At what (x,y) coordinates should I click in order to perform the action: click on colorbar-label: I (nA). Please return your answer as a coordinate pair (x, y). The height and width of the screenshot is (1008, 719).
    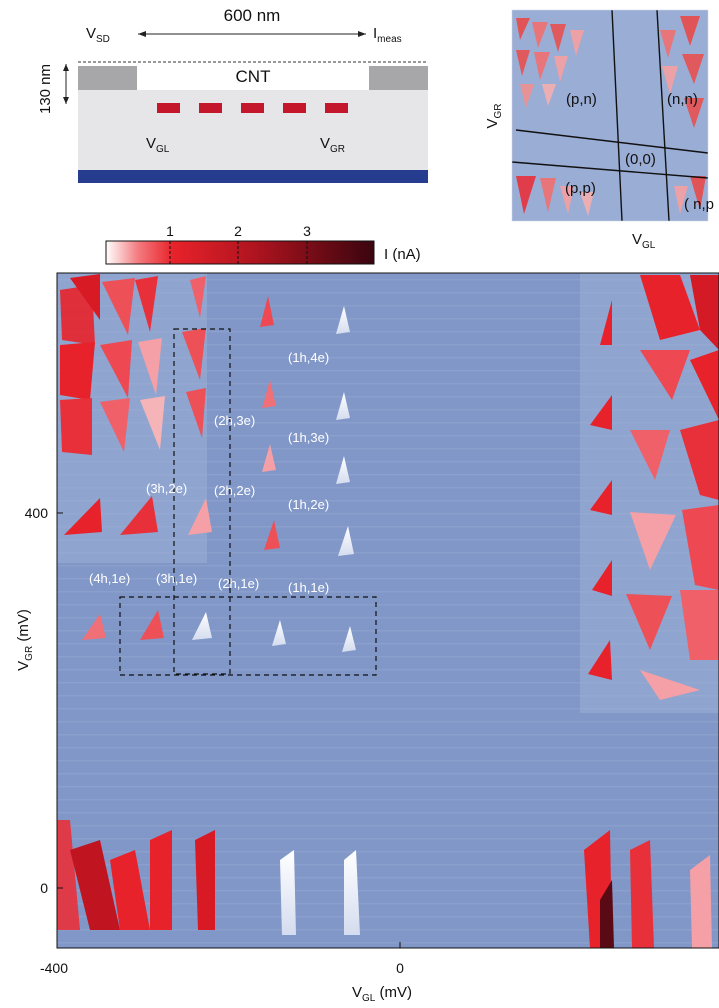
    Looking at the image, I should click on (402, 254).